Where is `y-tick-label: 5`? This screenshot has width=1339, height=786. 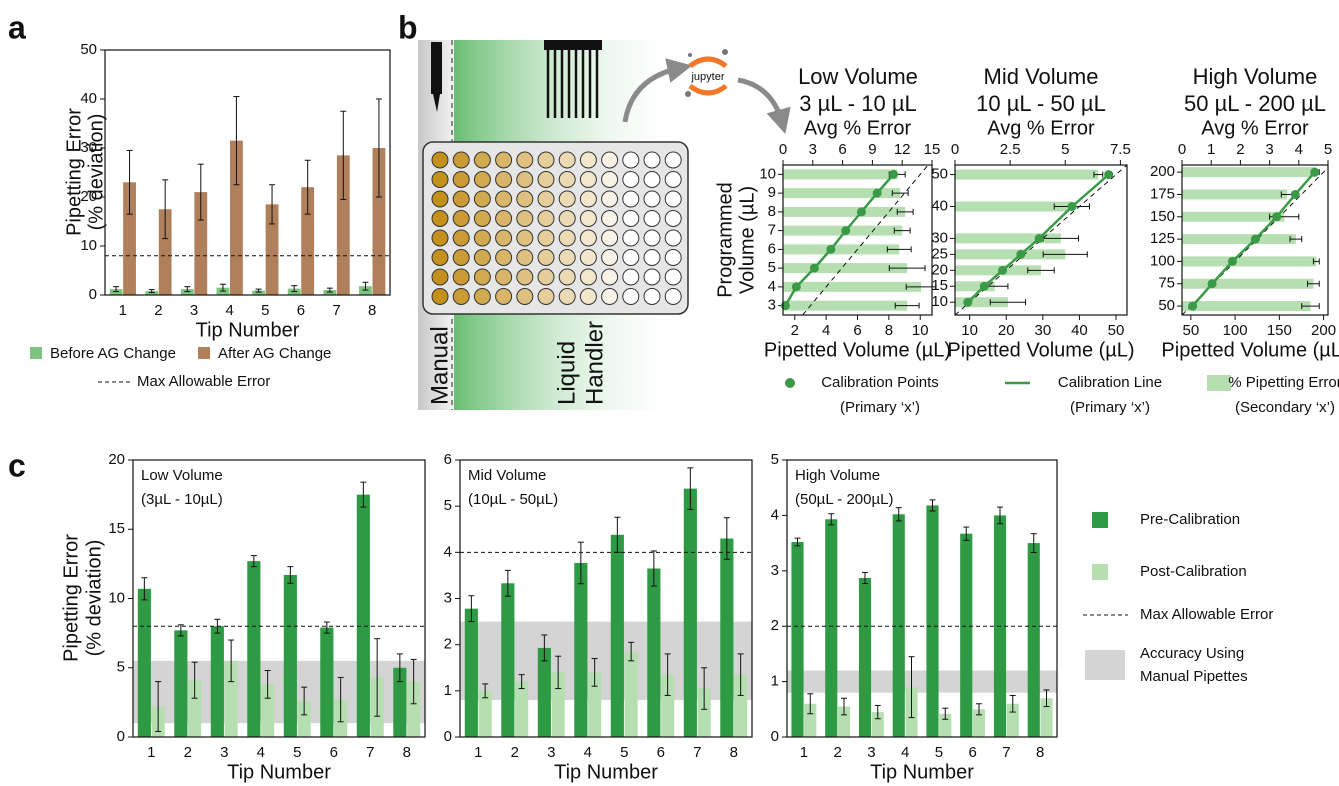 y-tick-label: 5 is located at coordinates (775, 459).